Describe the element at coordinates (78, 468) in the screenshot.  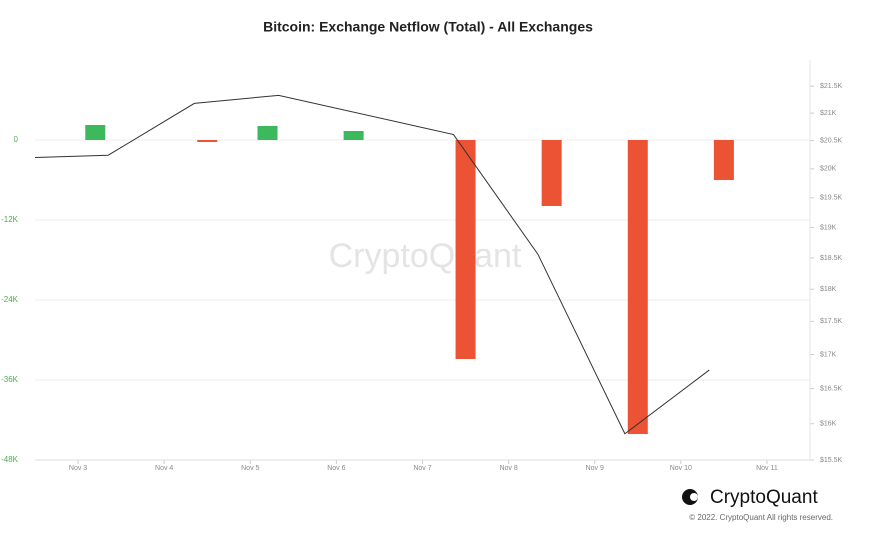
I see `x-tick-label: Nov 3` at that location.